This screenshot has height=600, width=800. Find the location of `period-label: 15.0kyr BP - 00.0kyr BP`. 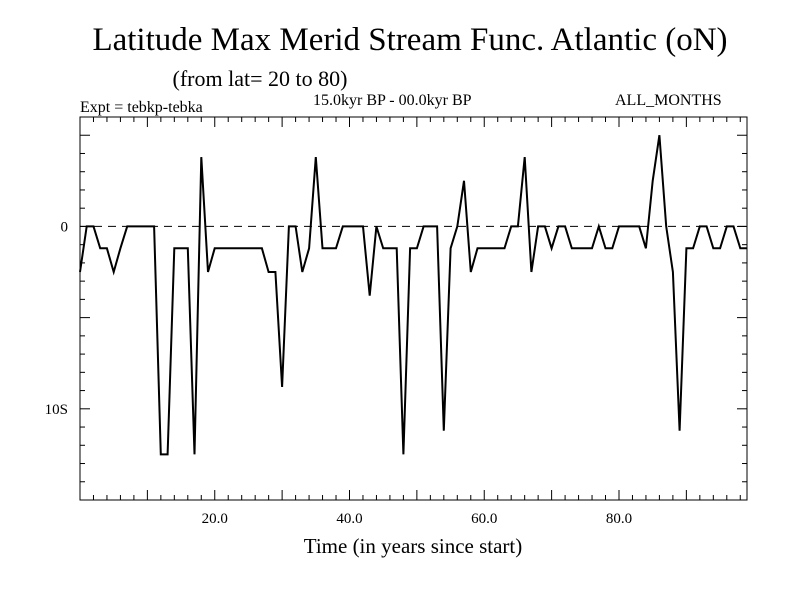

period-label: 15.0kyr BP - 00.0kyr BP is located at coordinates (392, 100).